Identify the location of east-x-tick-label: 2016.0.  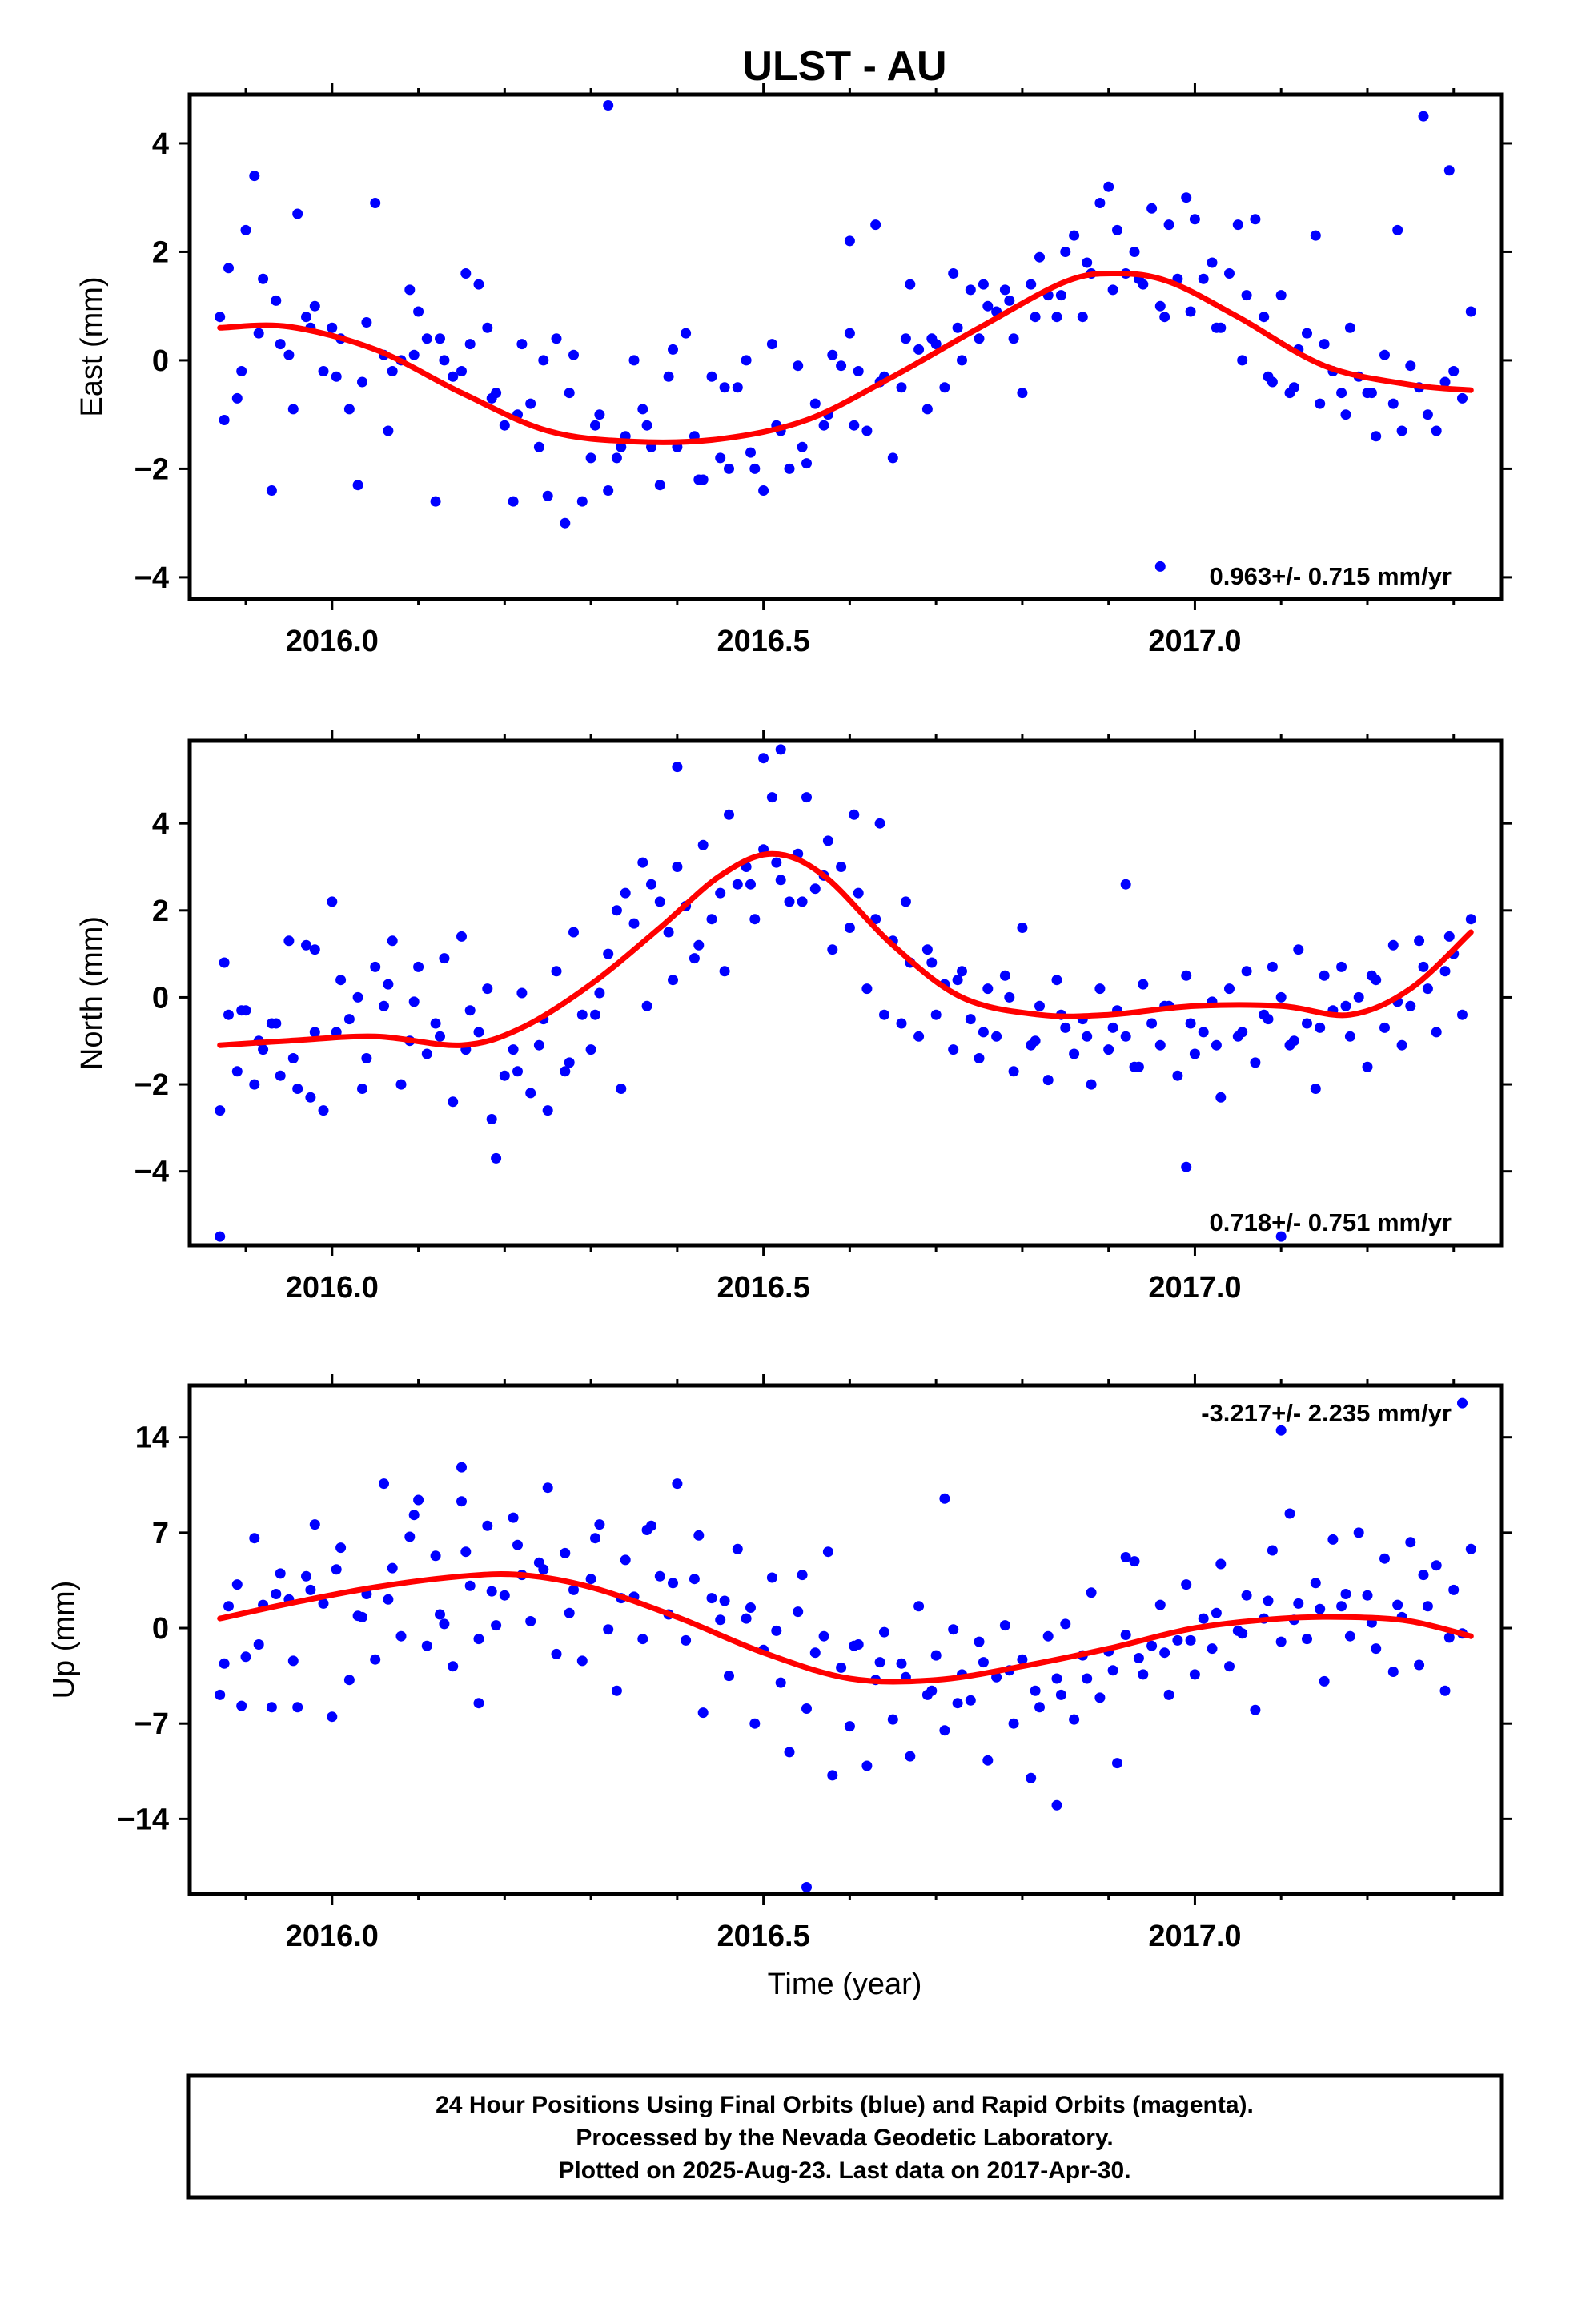
(332, 641).